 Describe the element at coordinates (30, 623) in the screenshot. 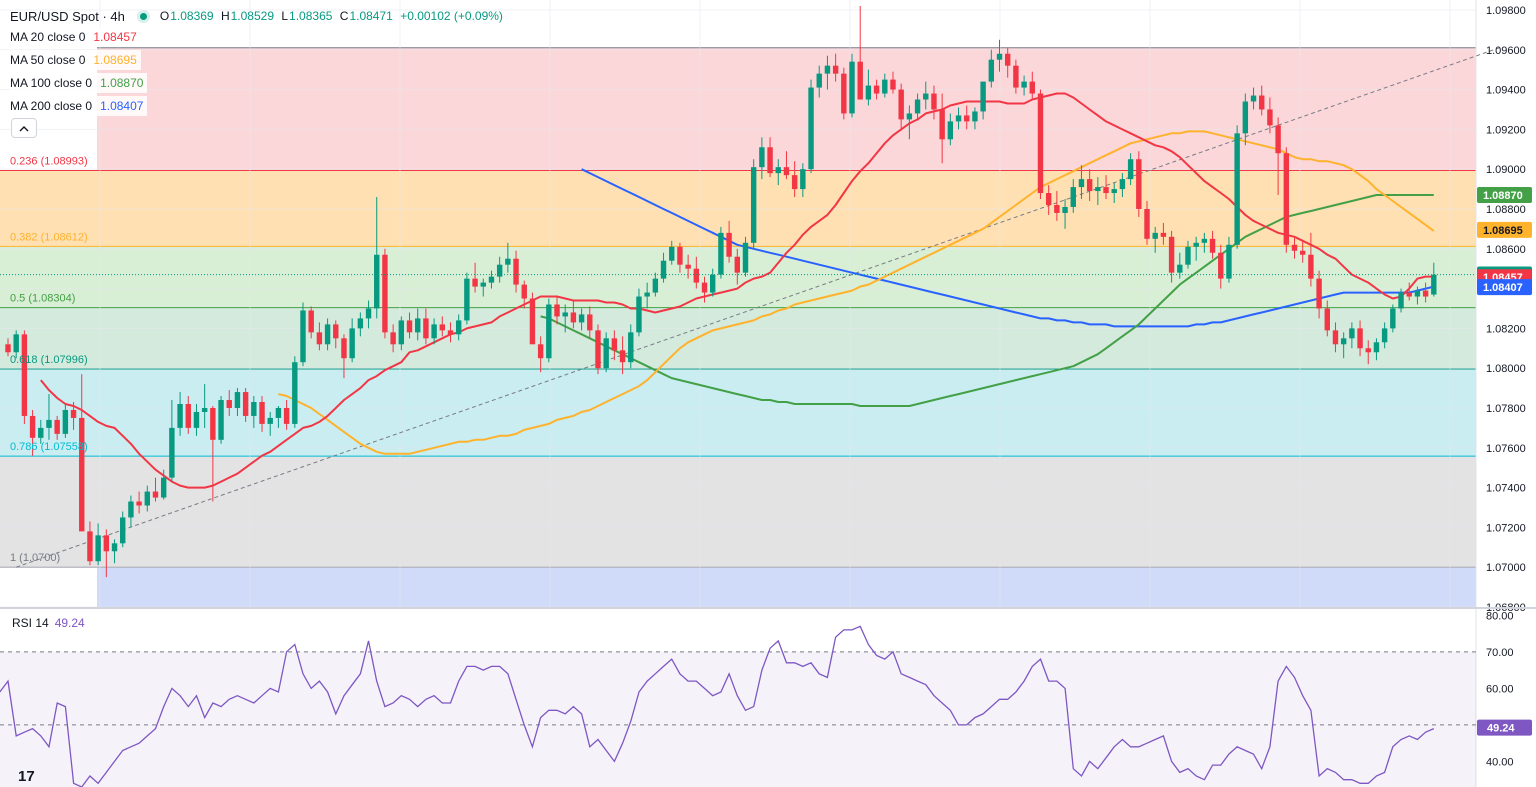

I see `rsi-label: RSI 14` at that location.